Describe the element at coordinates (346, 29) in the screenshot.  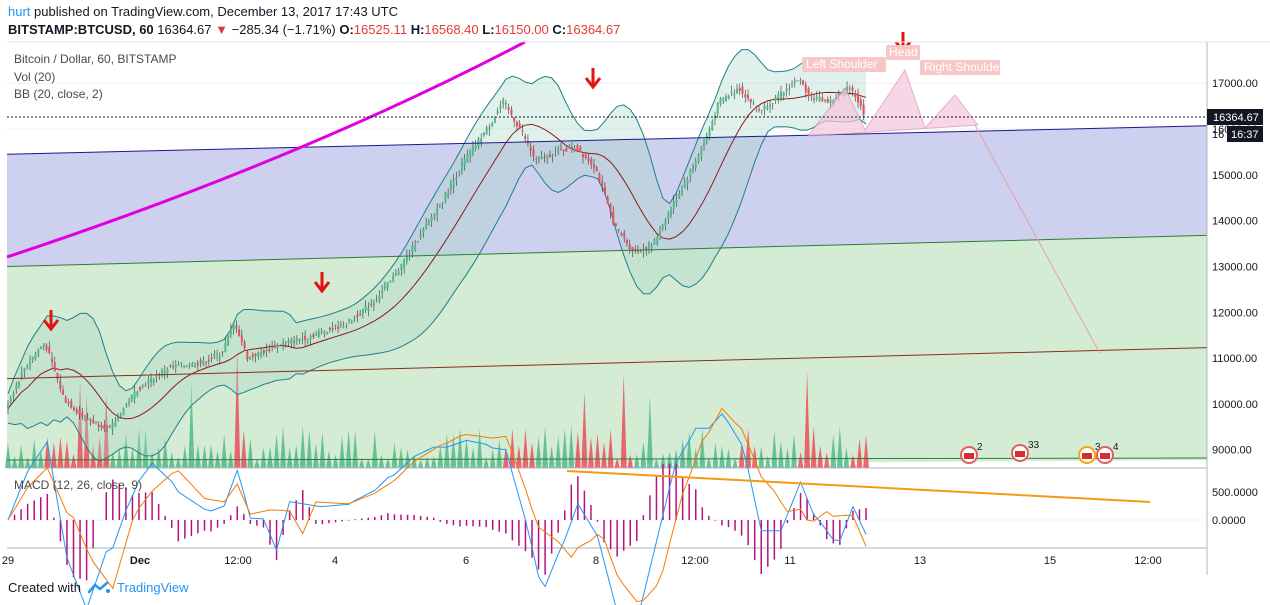
I see `open-label: O:` at that location.